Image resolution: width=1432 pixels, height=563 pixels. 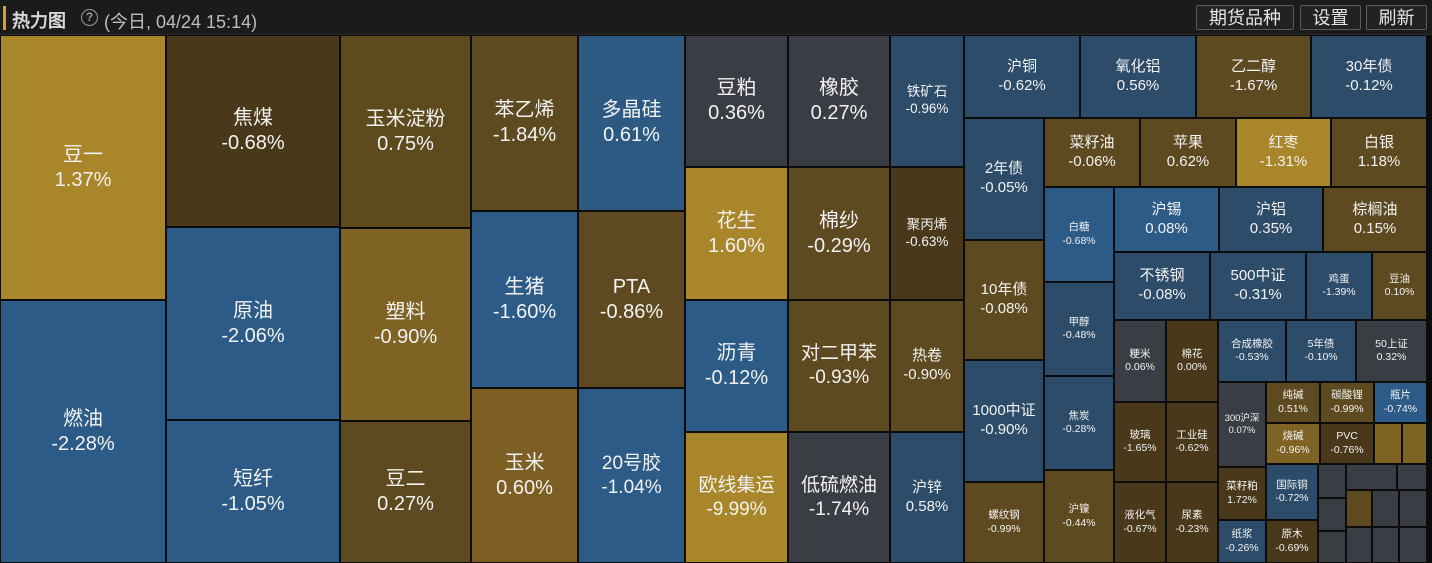 I want to click on heatmap-tile: 烧碱 -0.96%, so click(x=1293, y=443).